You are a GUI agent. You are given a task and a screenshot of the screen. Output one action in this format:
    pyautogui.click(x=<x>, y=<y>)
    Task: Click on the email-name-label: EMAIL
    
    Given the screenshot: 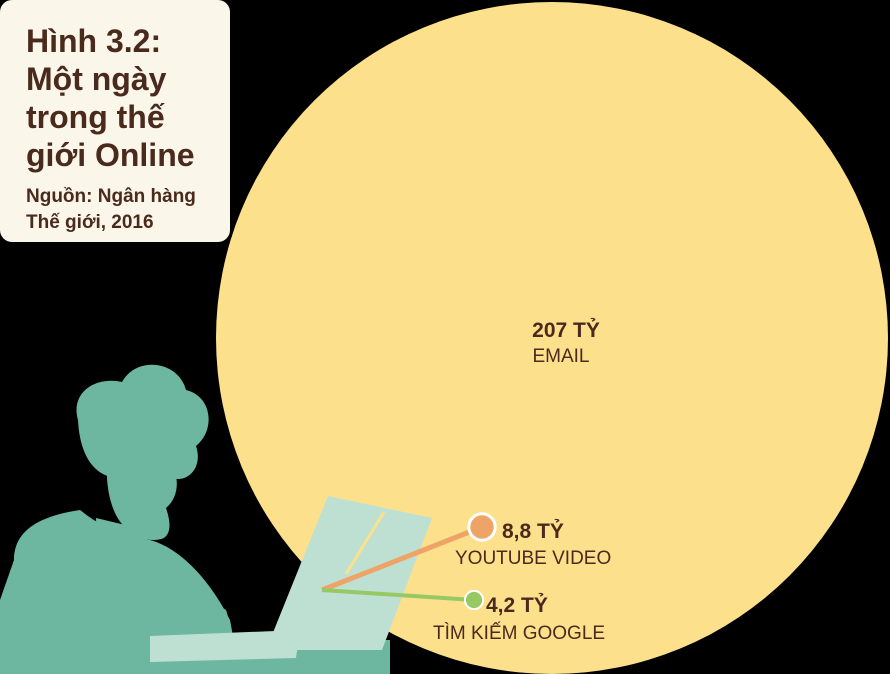 What is the action you would take?
    pyautogui.click(x=560, y=356)
    